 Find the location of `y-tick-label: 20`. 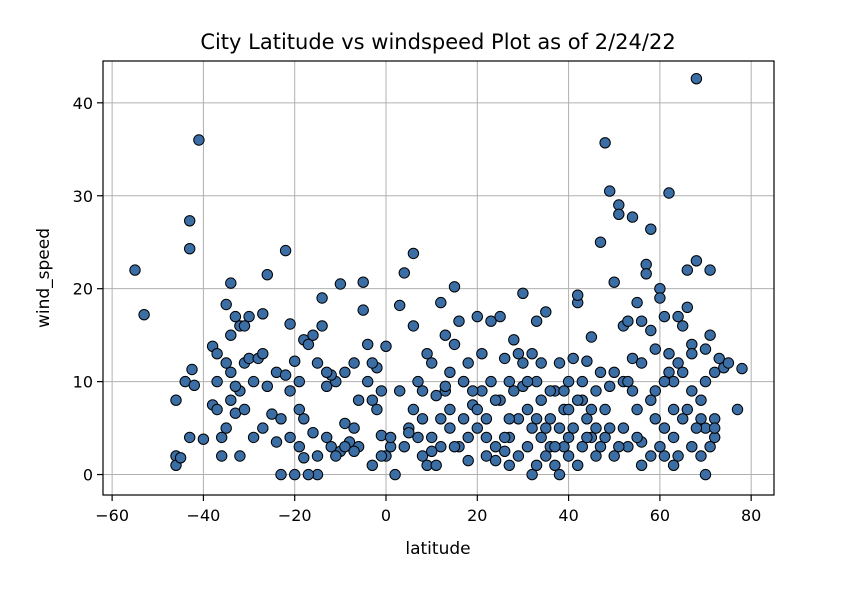

y-tick-label: 20 is located at coordinates (83, 289).